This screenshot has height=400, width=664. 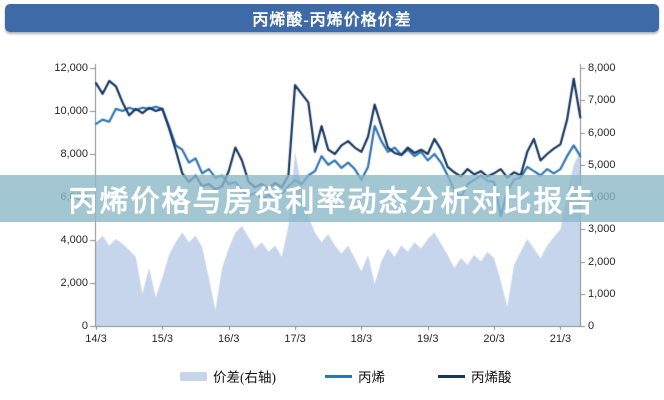 I want to click on x-axis-tick-label: 15/3, so click(x=162, y=339).